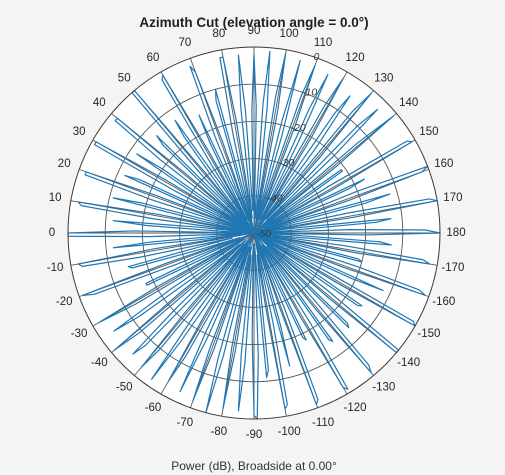 This screenshot has height=475, width=505. Describe the element at coordinates (428, 132) in the screenshot. I see `angle-tick-label: 150` at that location.